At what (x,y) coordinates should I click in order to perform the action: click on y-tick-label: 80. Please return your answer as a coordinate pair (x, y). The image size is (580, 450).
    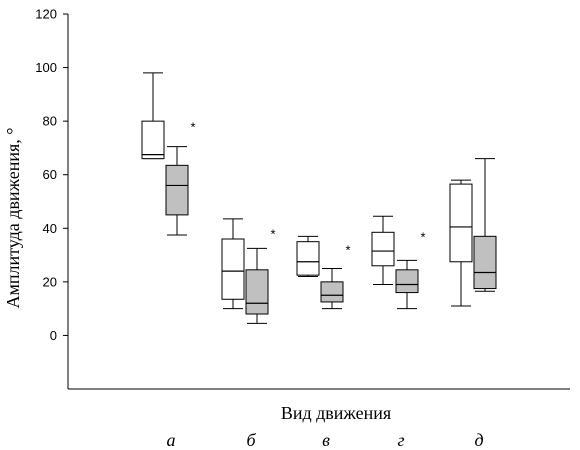
    Looking at the image, I should click on (50, 121).